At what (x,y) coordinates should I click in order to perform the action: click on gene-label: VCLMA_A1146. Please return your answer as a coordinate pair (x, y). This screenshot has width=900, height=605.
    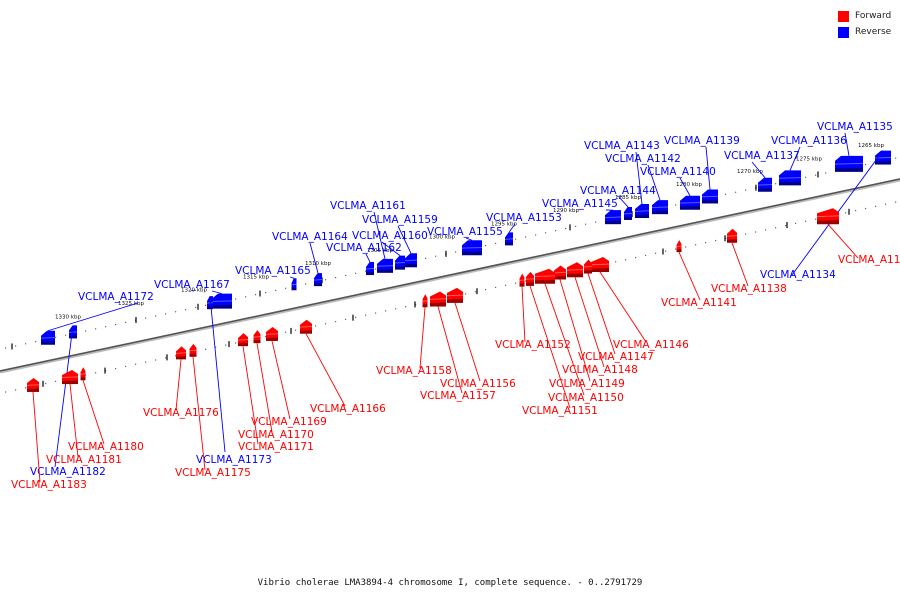
    Looking at the image, I should click on (651, 345).